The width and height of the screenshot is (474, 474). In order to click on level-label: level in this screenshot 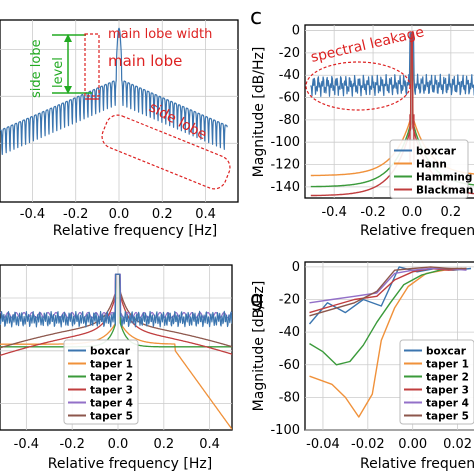, I will do `click(58, 72)`.